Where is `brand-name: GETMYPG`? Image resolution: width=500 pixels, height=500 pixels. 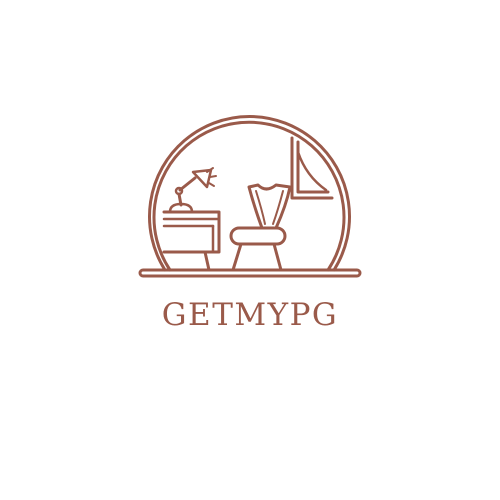
brand-name: GETMYPG is located at coordinates (250, 315).